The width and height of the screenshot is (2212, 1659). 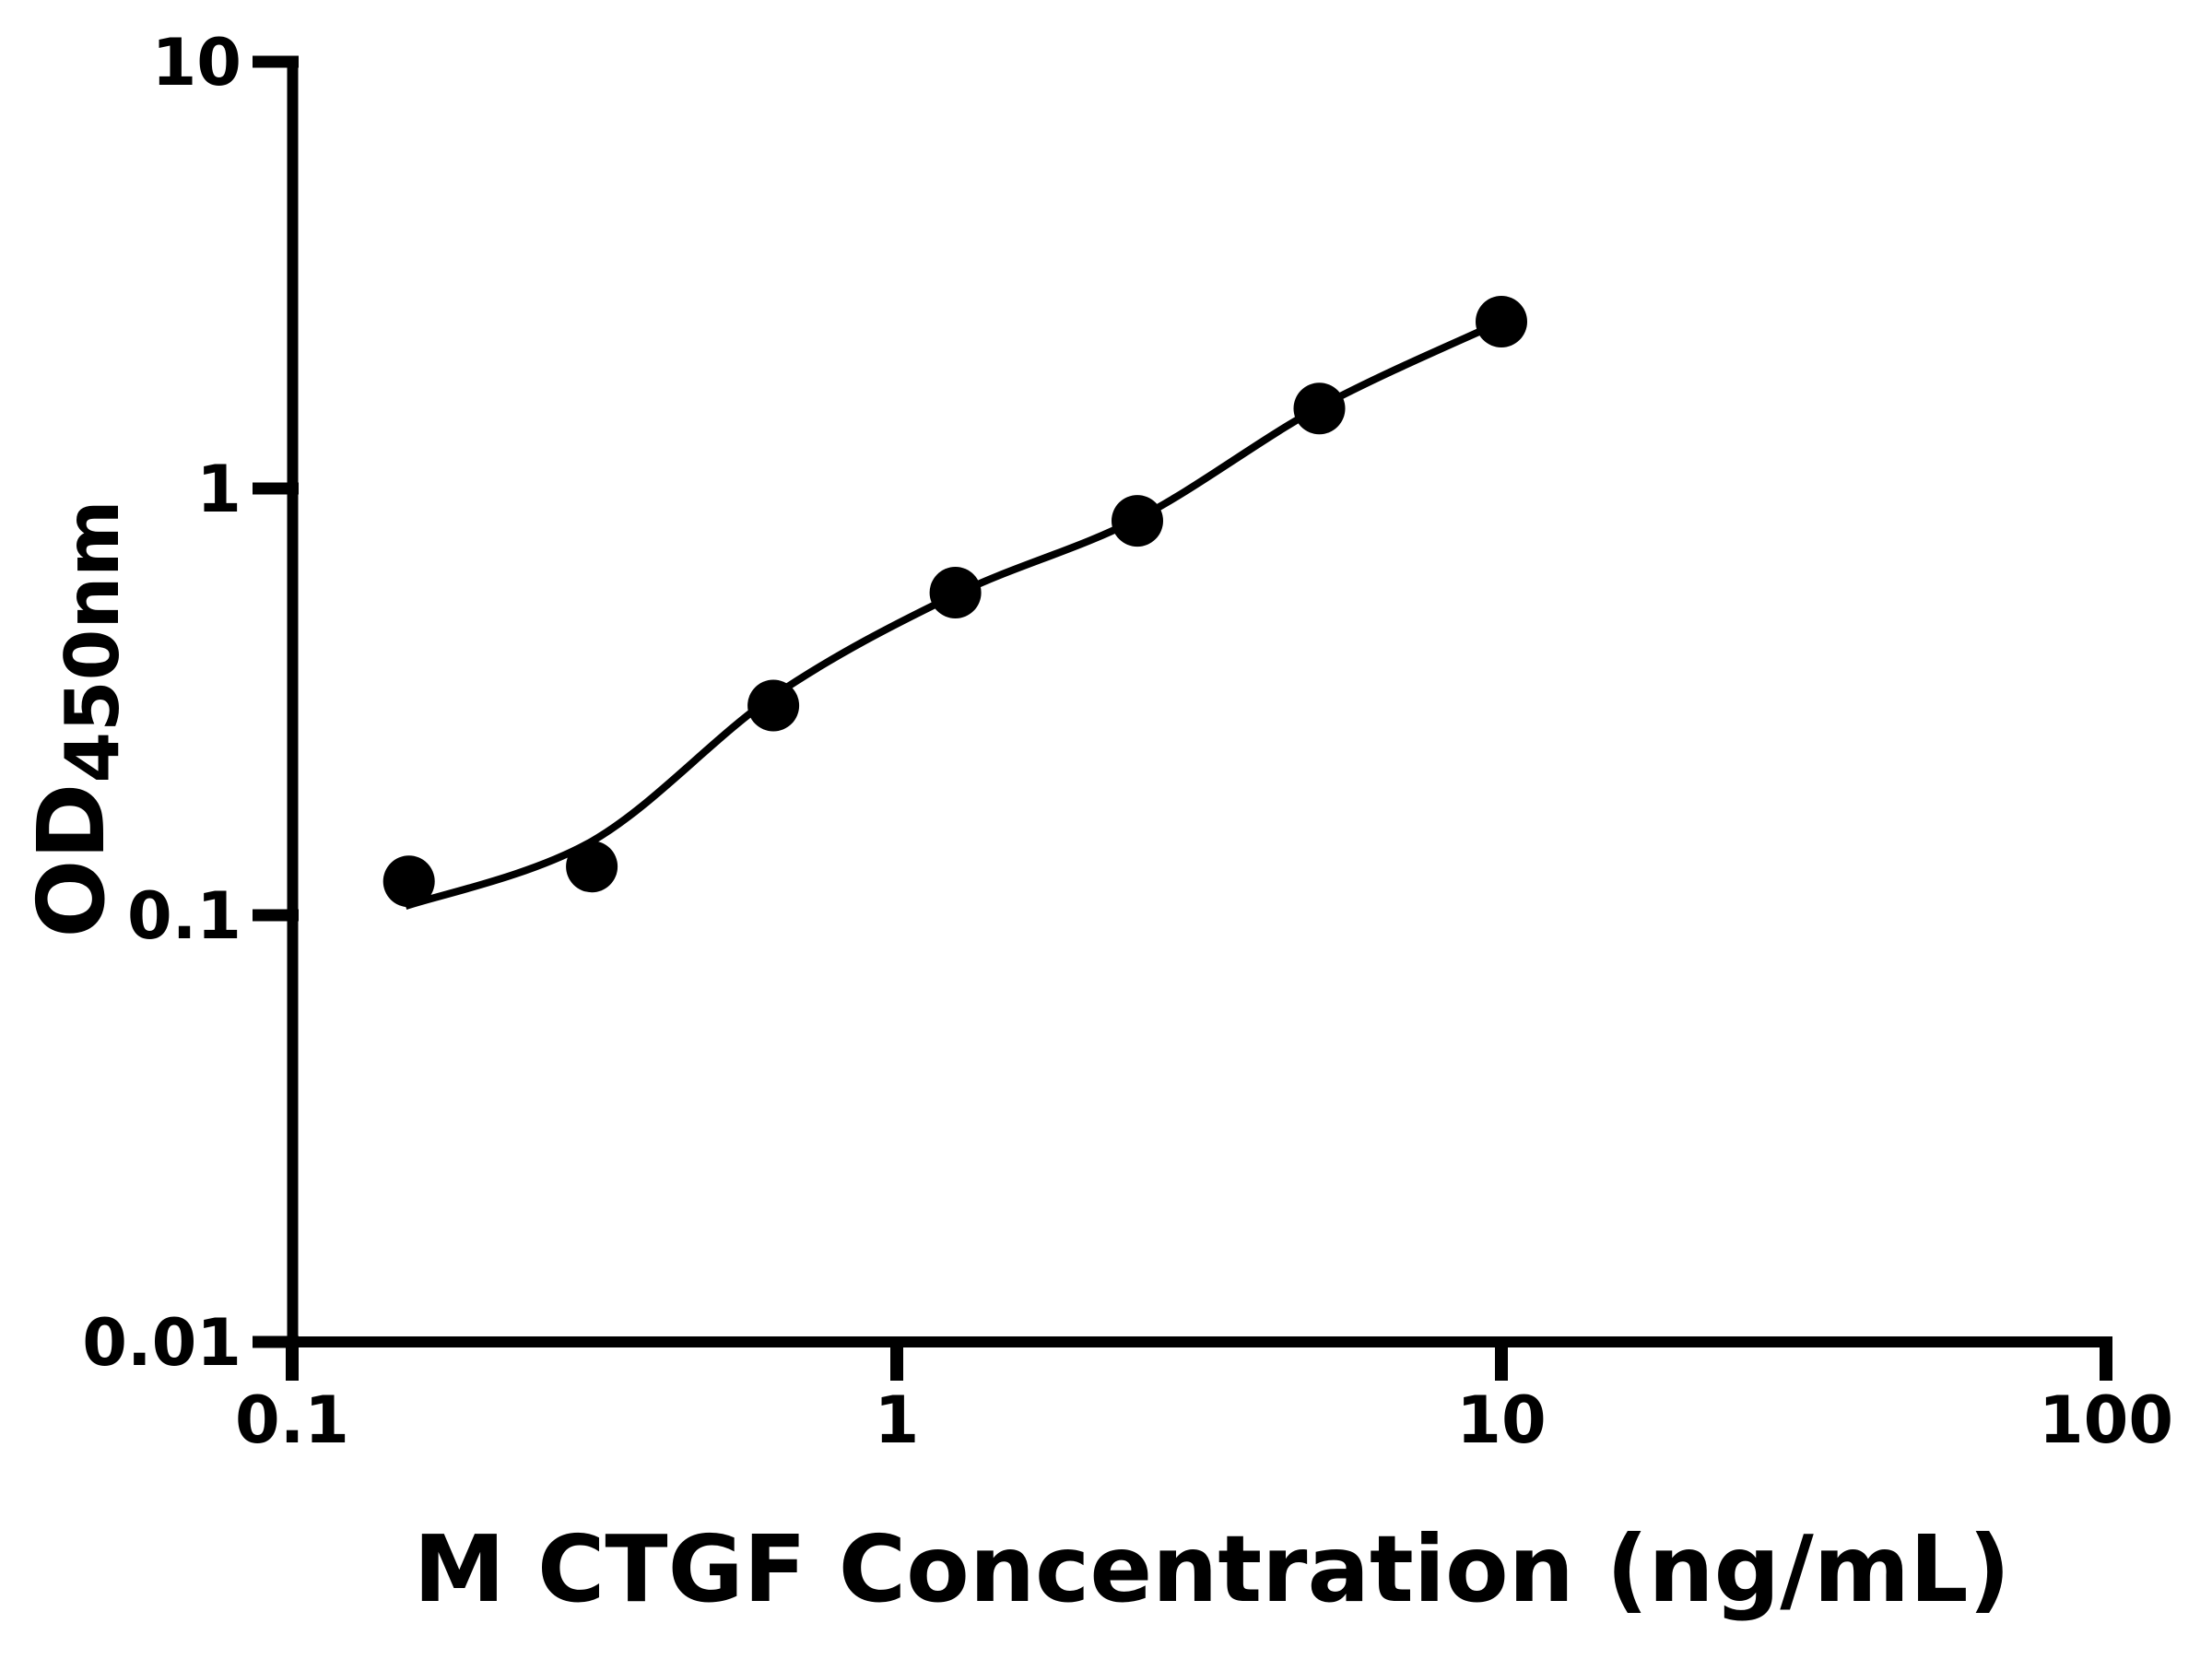 I want to click on y-axis-title-main: OD, so click(x=71, y=860).